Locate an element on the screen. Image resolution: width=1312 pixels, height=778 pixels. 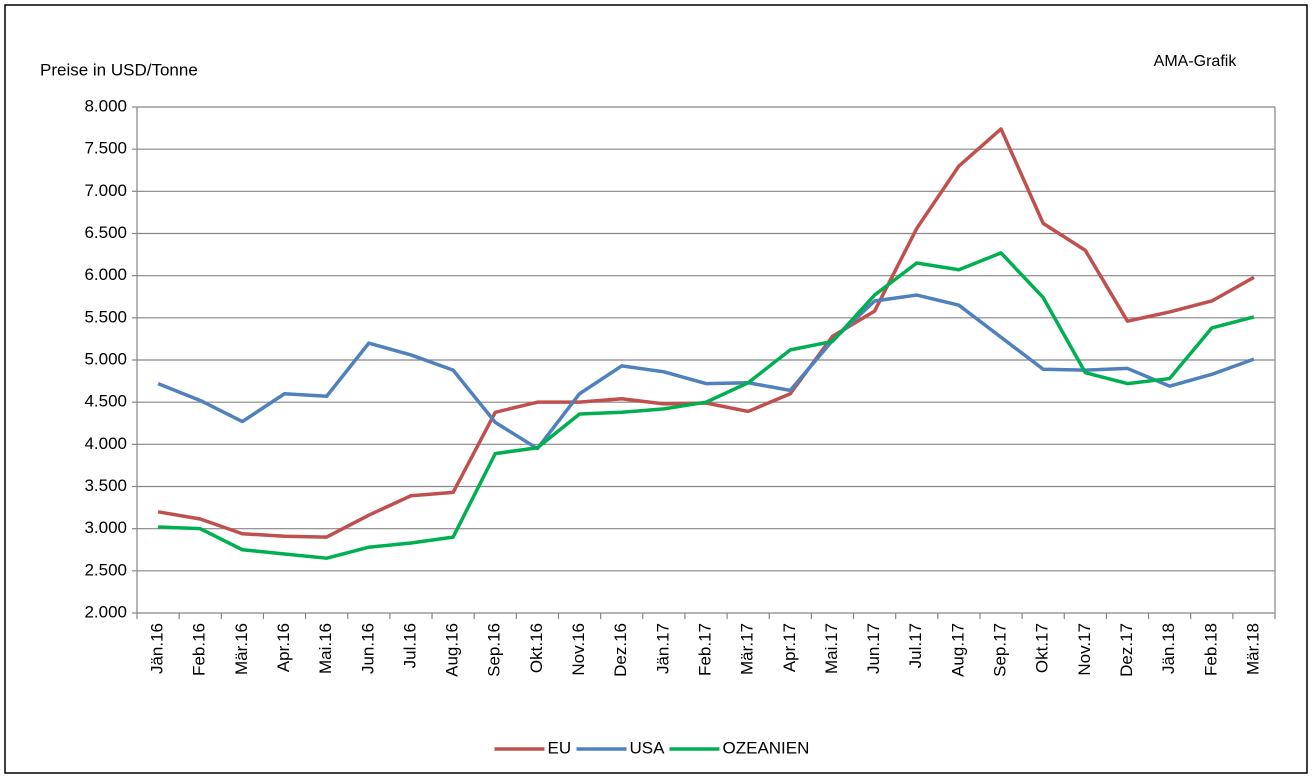
x-tick-label: Feb.18 is located at coordinates (1210, 649).